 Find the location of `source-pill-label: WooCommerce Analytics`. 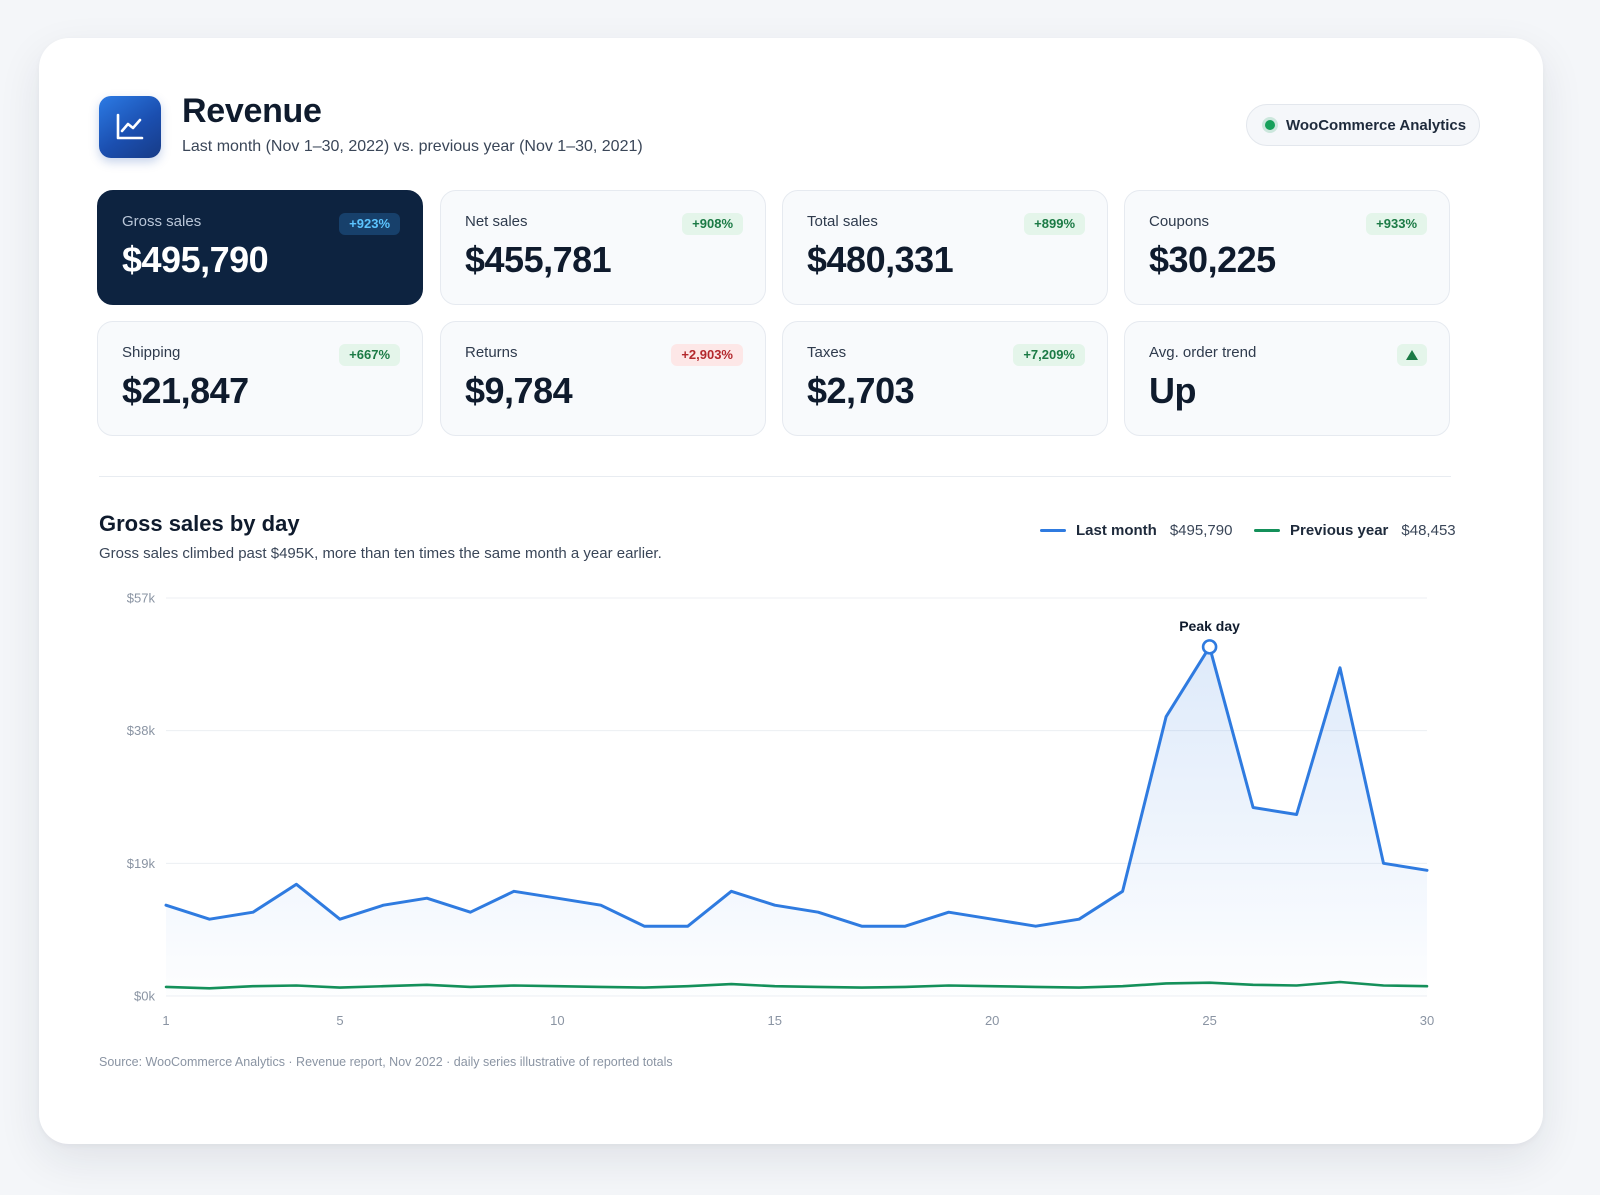

source-pill-label: WooCommerce Analytics is located at coordinates (1376, 125).